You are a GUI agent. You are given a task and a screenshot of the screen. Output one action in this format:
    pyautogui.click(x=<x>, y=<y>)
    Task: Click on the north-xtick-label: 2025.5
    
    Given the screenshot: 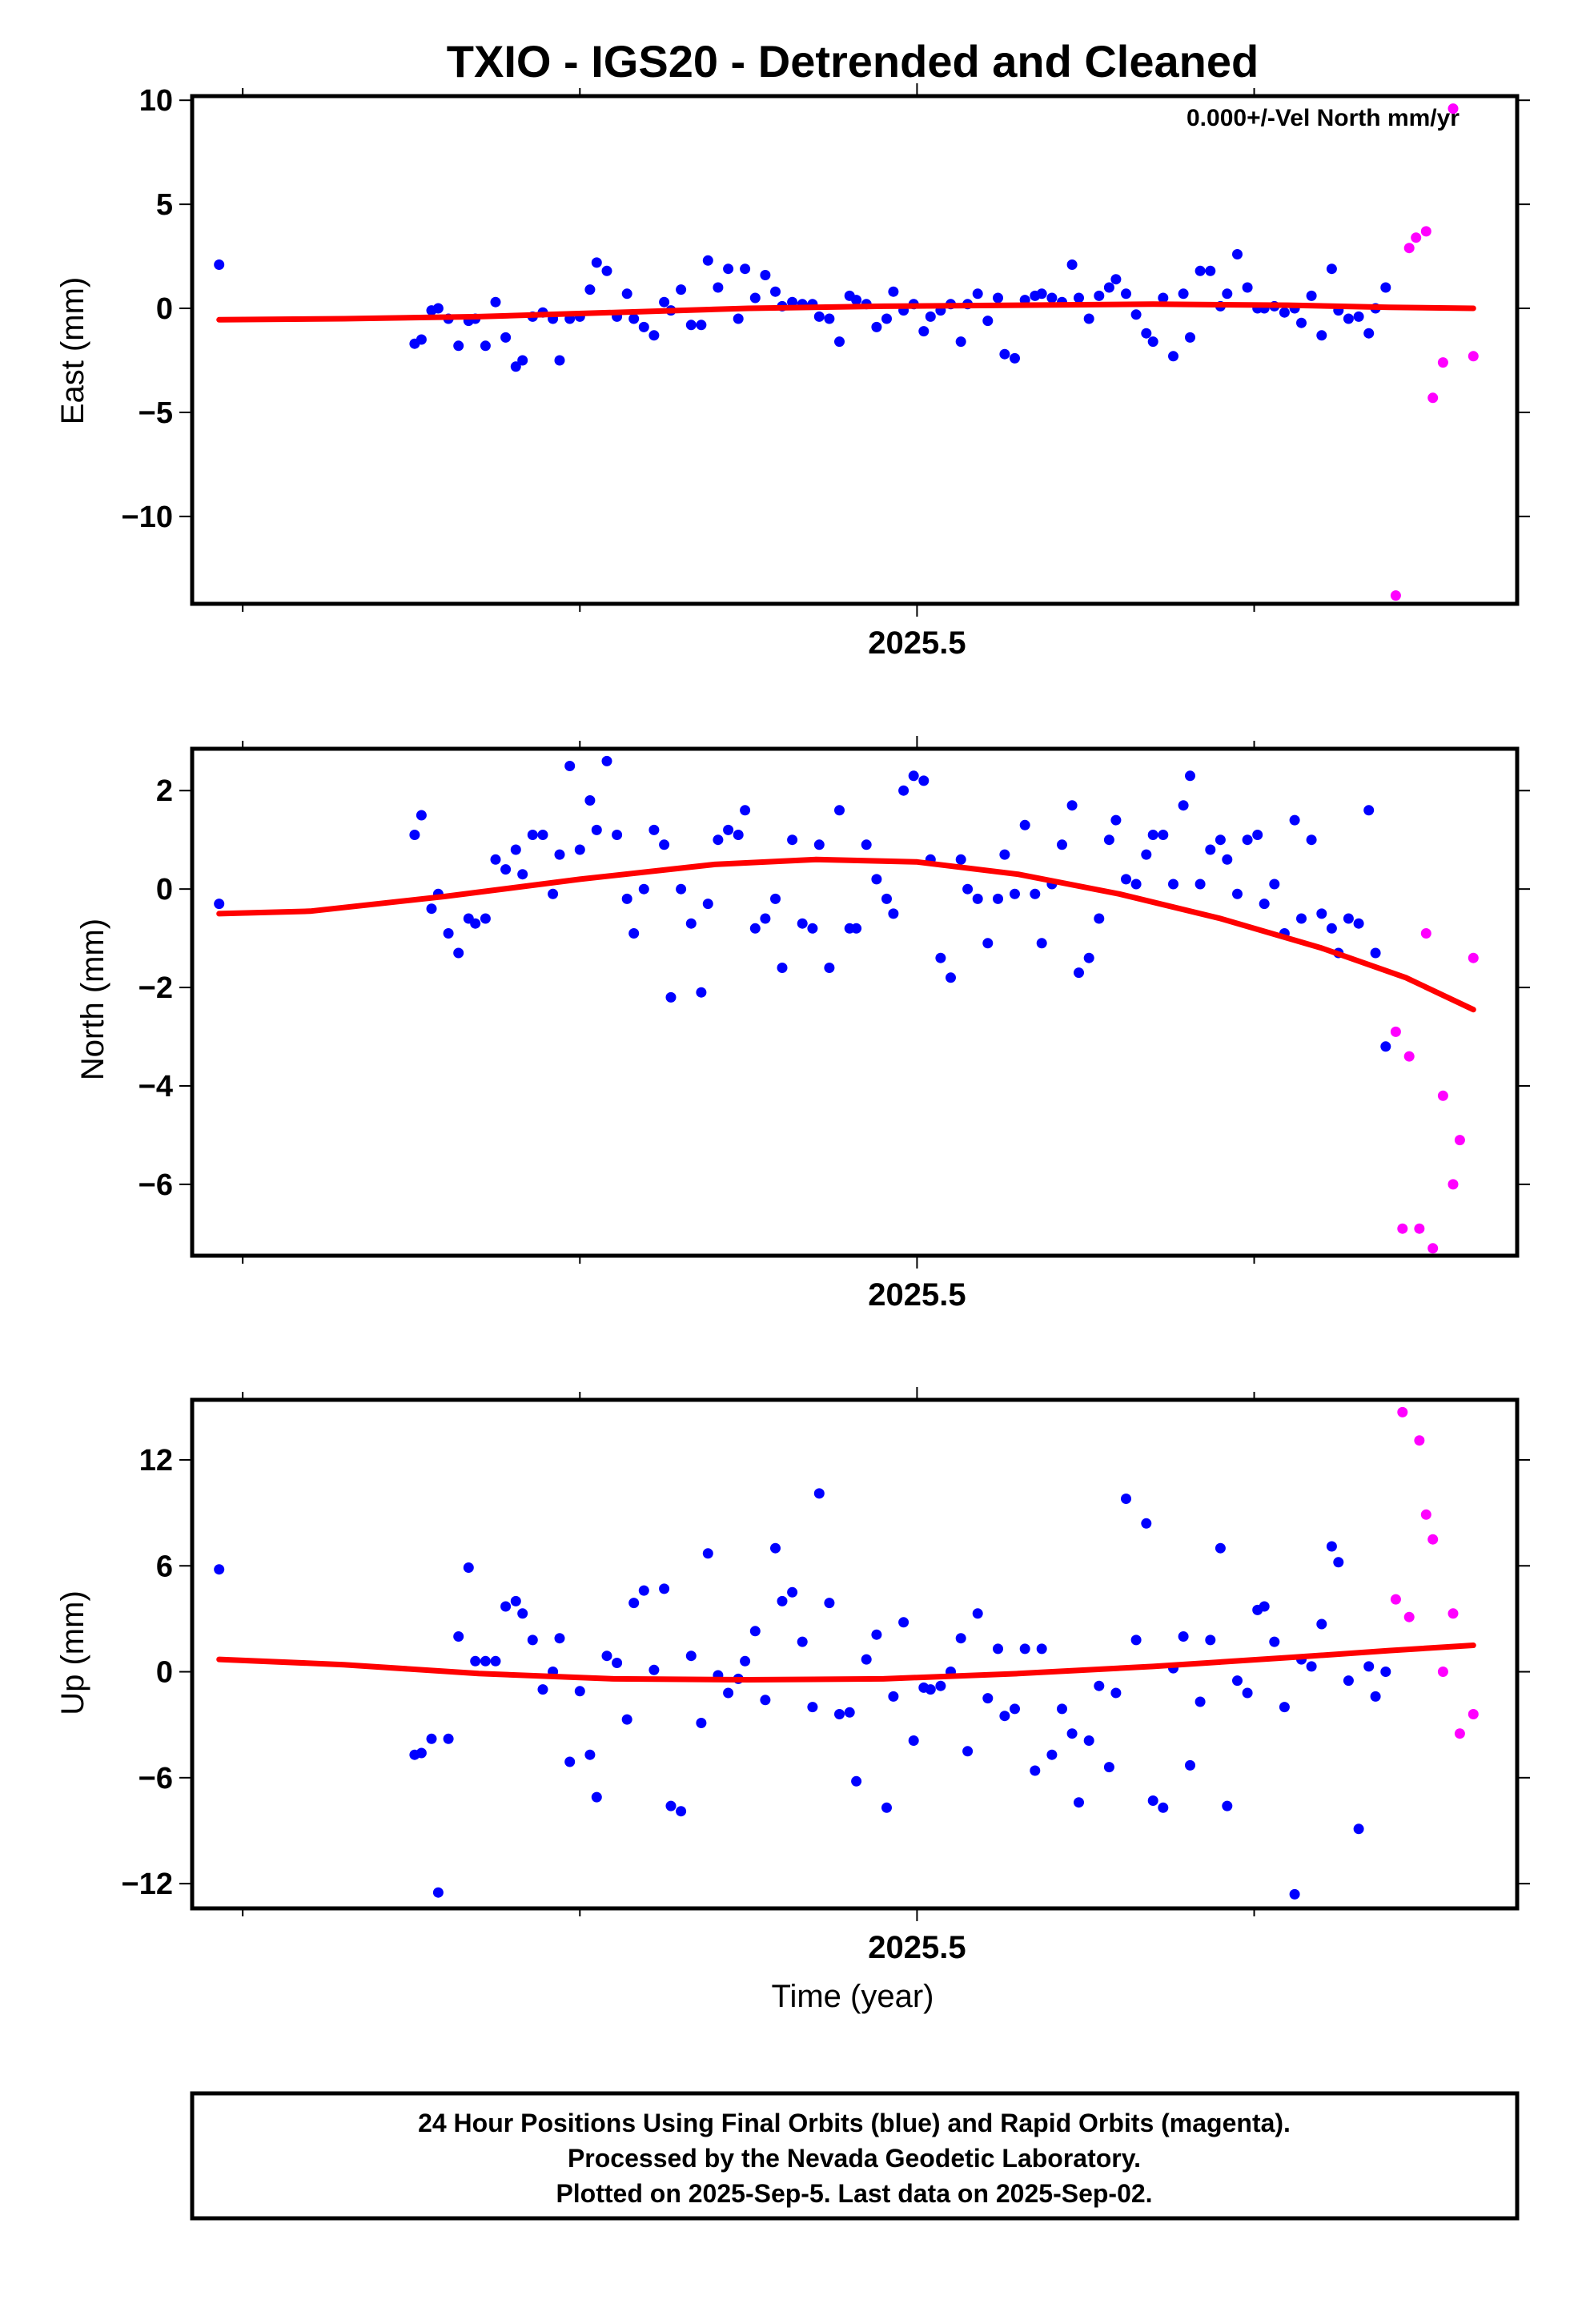 What is the action you would take?
    pyautogui.click(x=917, y=1295)
    